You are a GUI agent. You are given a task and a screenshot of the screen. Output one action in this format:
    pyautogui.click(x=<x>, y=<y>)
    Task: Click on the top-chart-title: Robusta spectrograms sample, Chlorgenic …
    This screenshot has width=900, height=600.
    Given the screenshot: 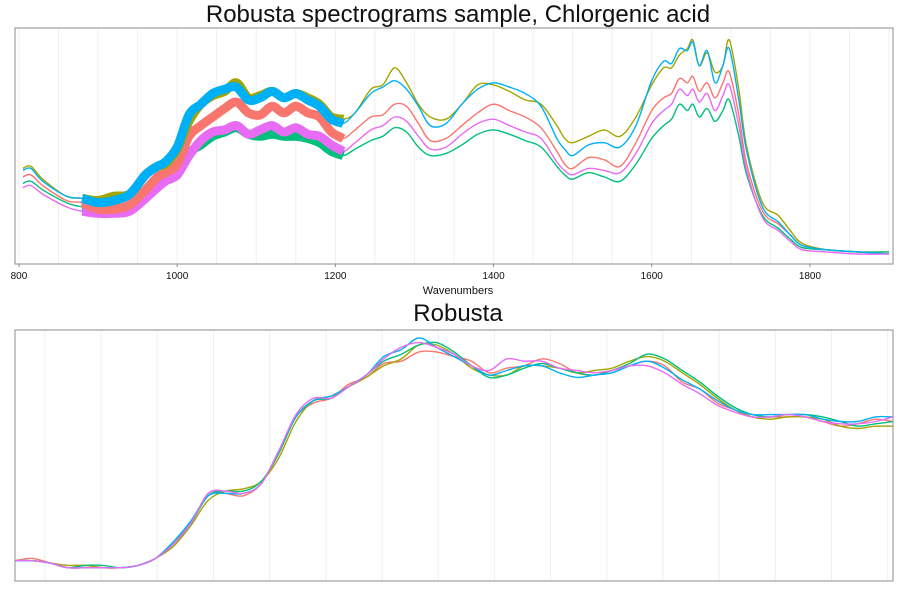 What is the action you would take?
    pyautogui.click(x=458, y=14)
    